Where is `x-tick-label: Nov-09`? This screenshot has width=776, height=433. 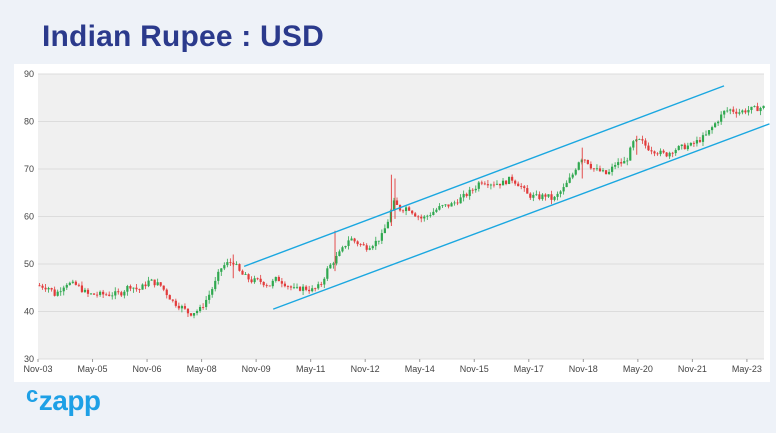
x-tick-label: Nov-09 is located at coordinates (256, 369).